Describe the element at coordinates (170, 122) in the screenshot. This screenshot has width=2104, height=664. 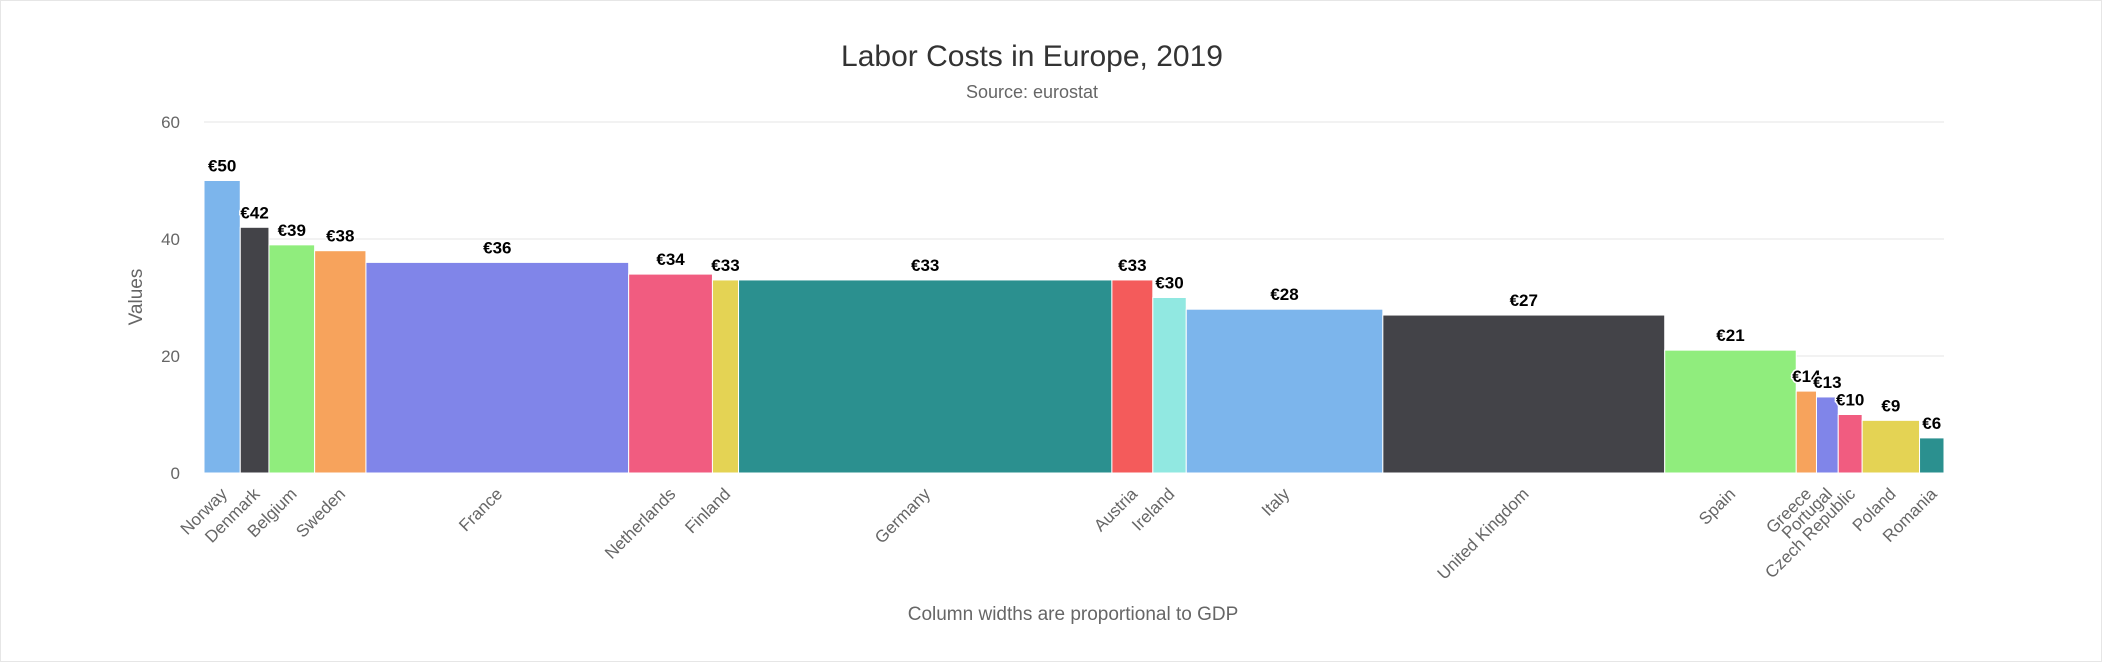
I see `y-tick-label: 60` at that location.